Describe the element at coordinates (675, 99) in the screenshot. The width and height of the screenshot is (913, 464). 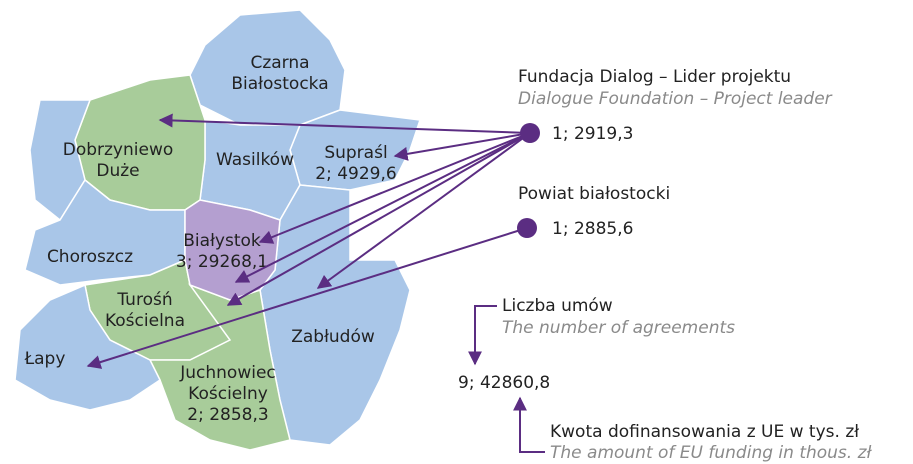
I see `beneficiary-name-en: Dialogue Foundation – Project leader` at that location.